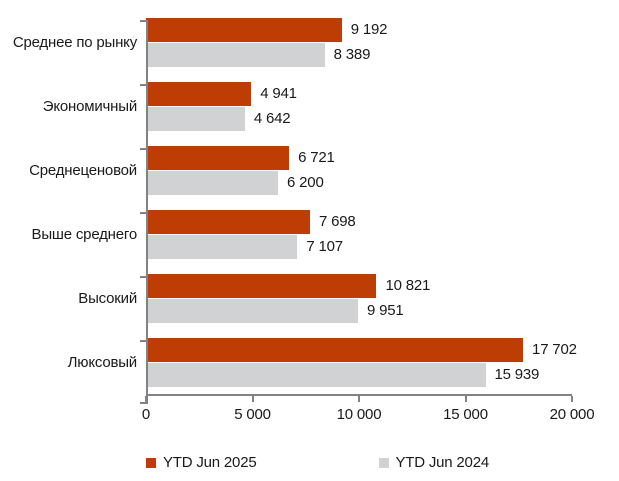 This screenshot has height=481, width=619. I want to click on category-label: Высокий, so click(107, 298).